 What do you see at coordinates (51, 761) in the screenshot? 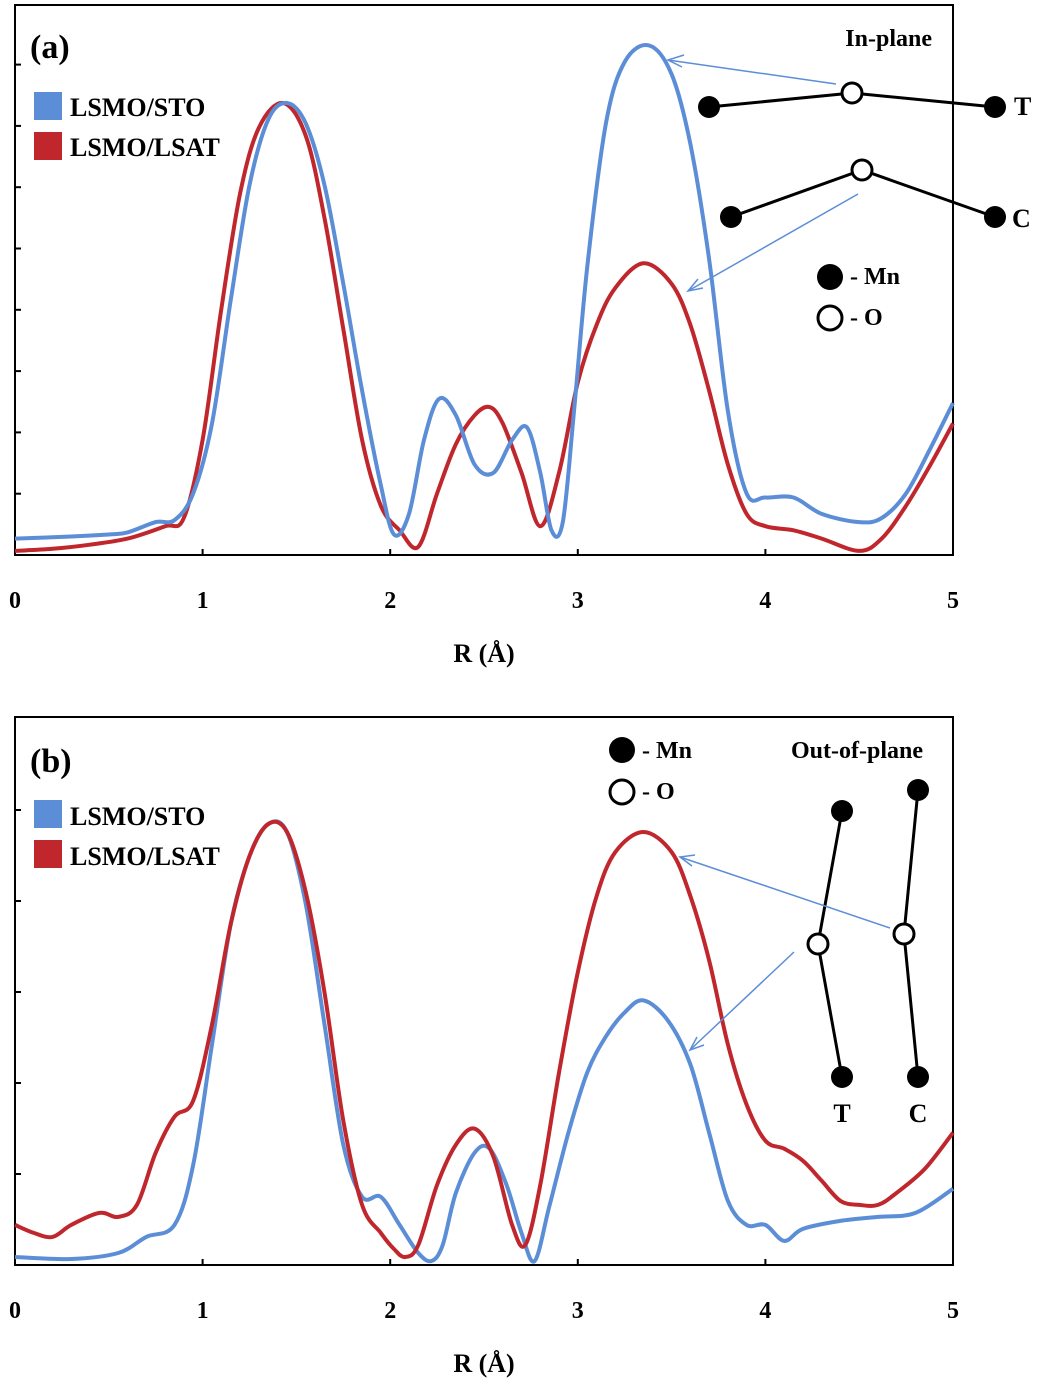
I see `panel-label-b: (b)` at bounding box center [51, 761].